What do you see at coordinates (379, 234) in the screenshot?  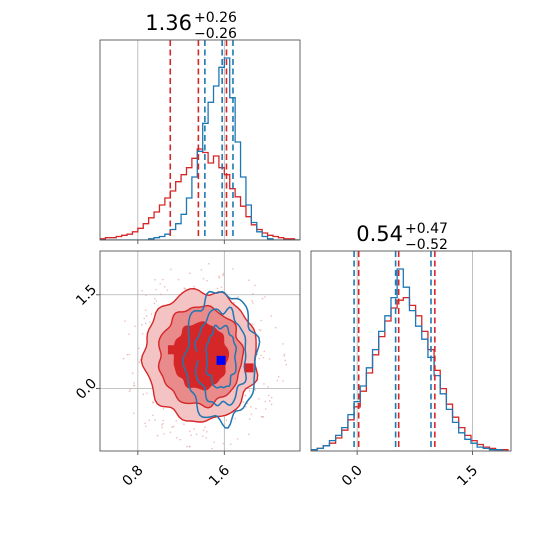 I see `title-param-2-value: 0.54` at bounding box center [379, 234].